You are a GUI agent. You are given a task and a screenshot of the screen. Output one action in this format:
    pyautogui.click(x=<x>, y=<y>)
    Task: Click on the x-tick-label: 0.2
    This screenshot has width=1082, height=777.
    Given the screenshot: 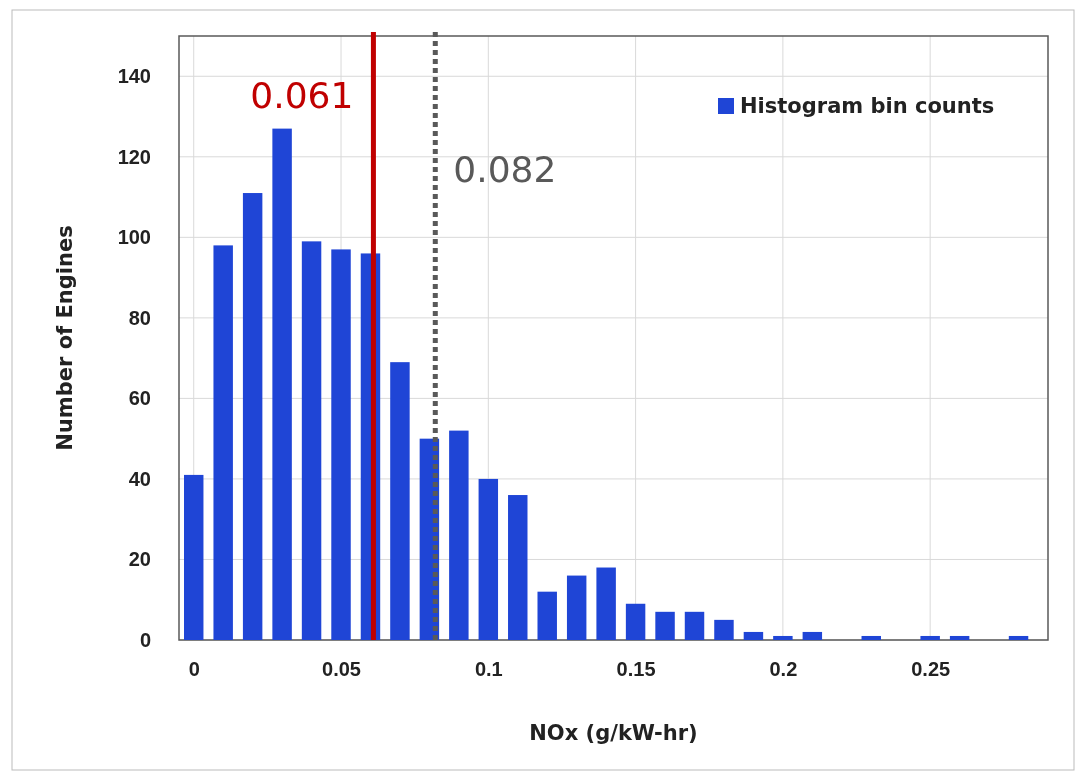 What is the action you would take?
    pyautogui.click(x=783, y=669)
    